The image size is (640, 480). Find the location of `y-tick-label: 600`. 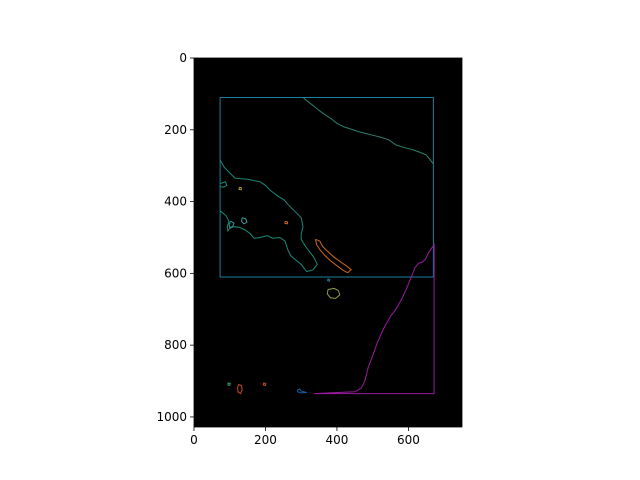

y-tick-label: 600 is located at coordinates (175, 273).